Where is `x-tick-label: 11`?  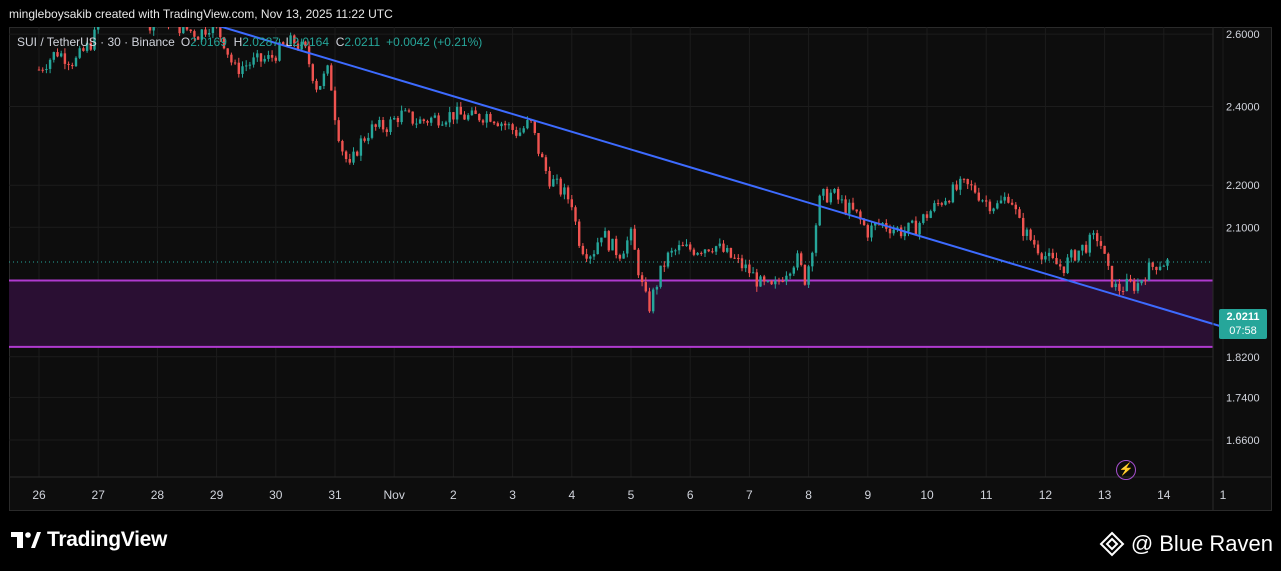
x-tick-label: 11 is located at coordinates (986, 495).